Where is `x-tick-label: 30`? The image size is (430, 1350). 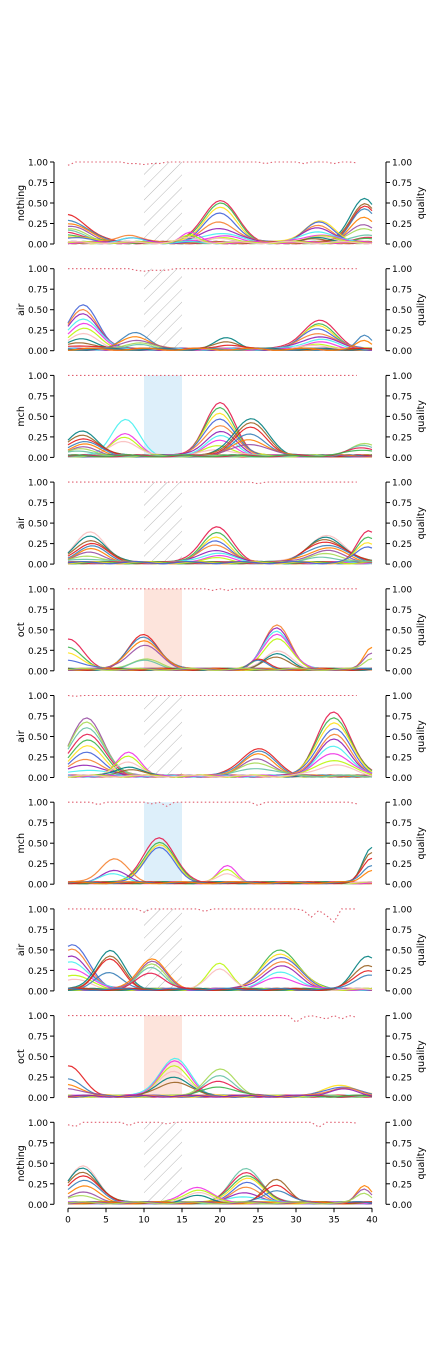
x-tick-label: 30 is located at coordinates (296, 1220).